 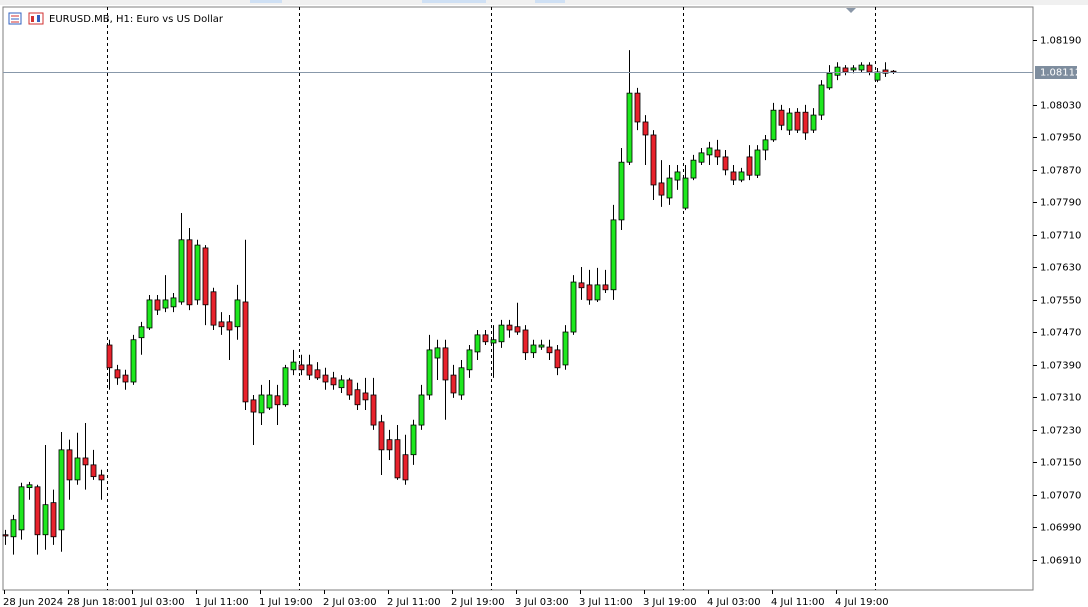 What do you see at coordinates (222, 602) in the screenshot?
I see `x-tick-label: 1 Jul 11:00` at bounding box center [222, 602].